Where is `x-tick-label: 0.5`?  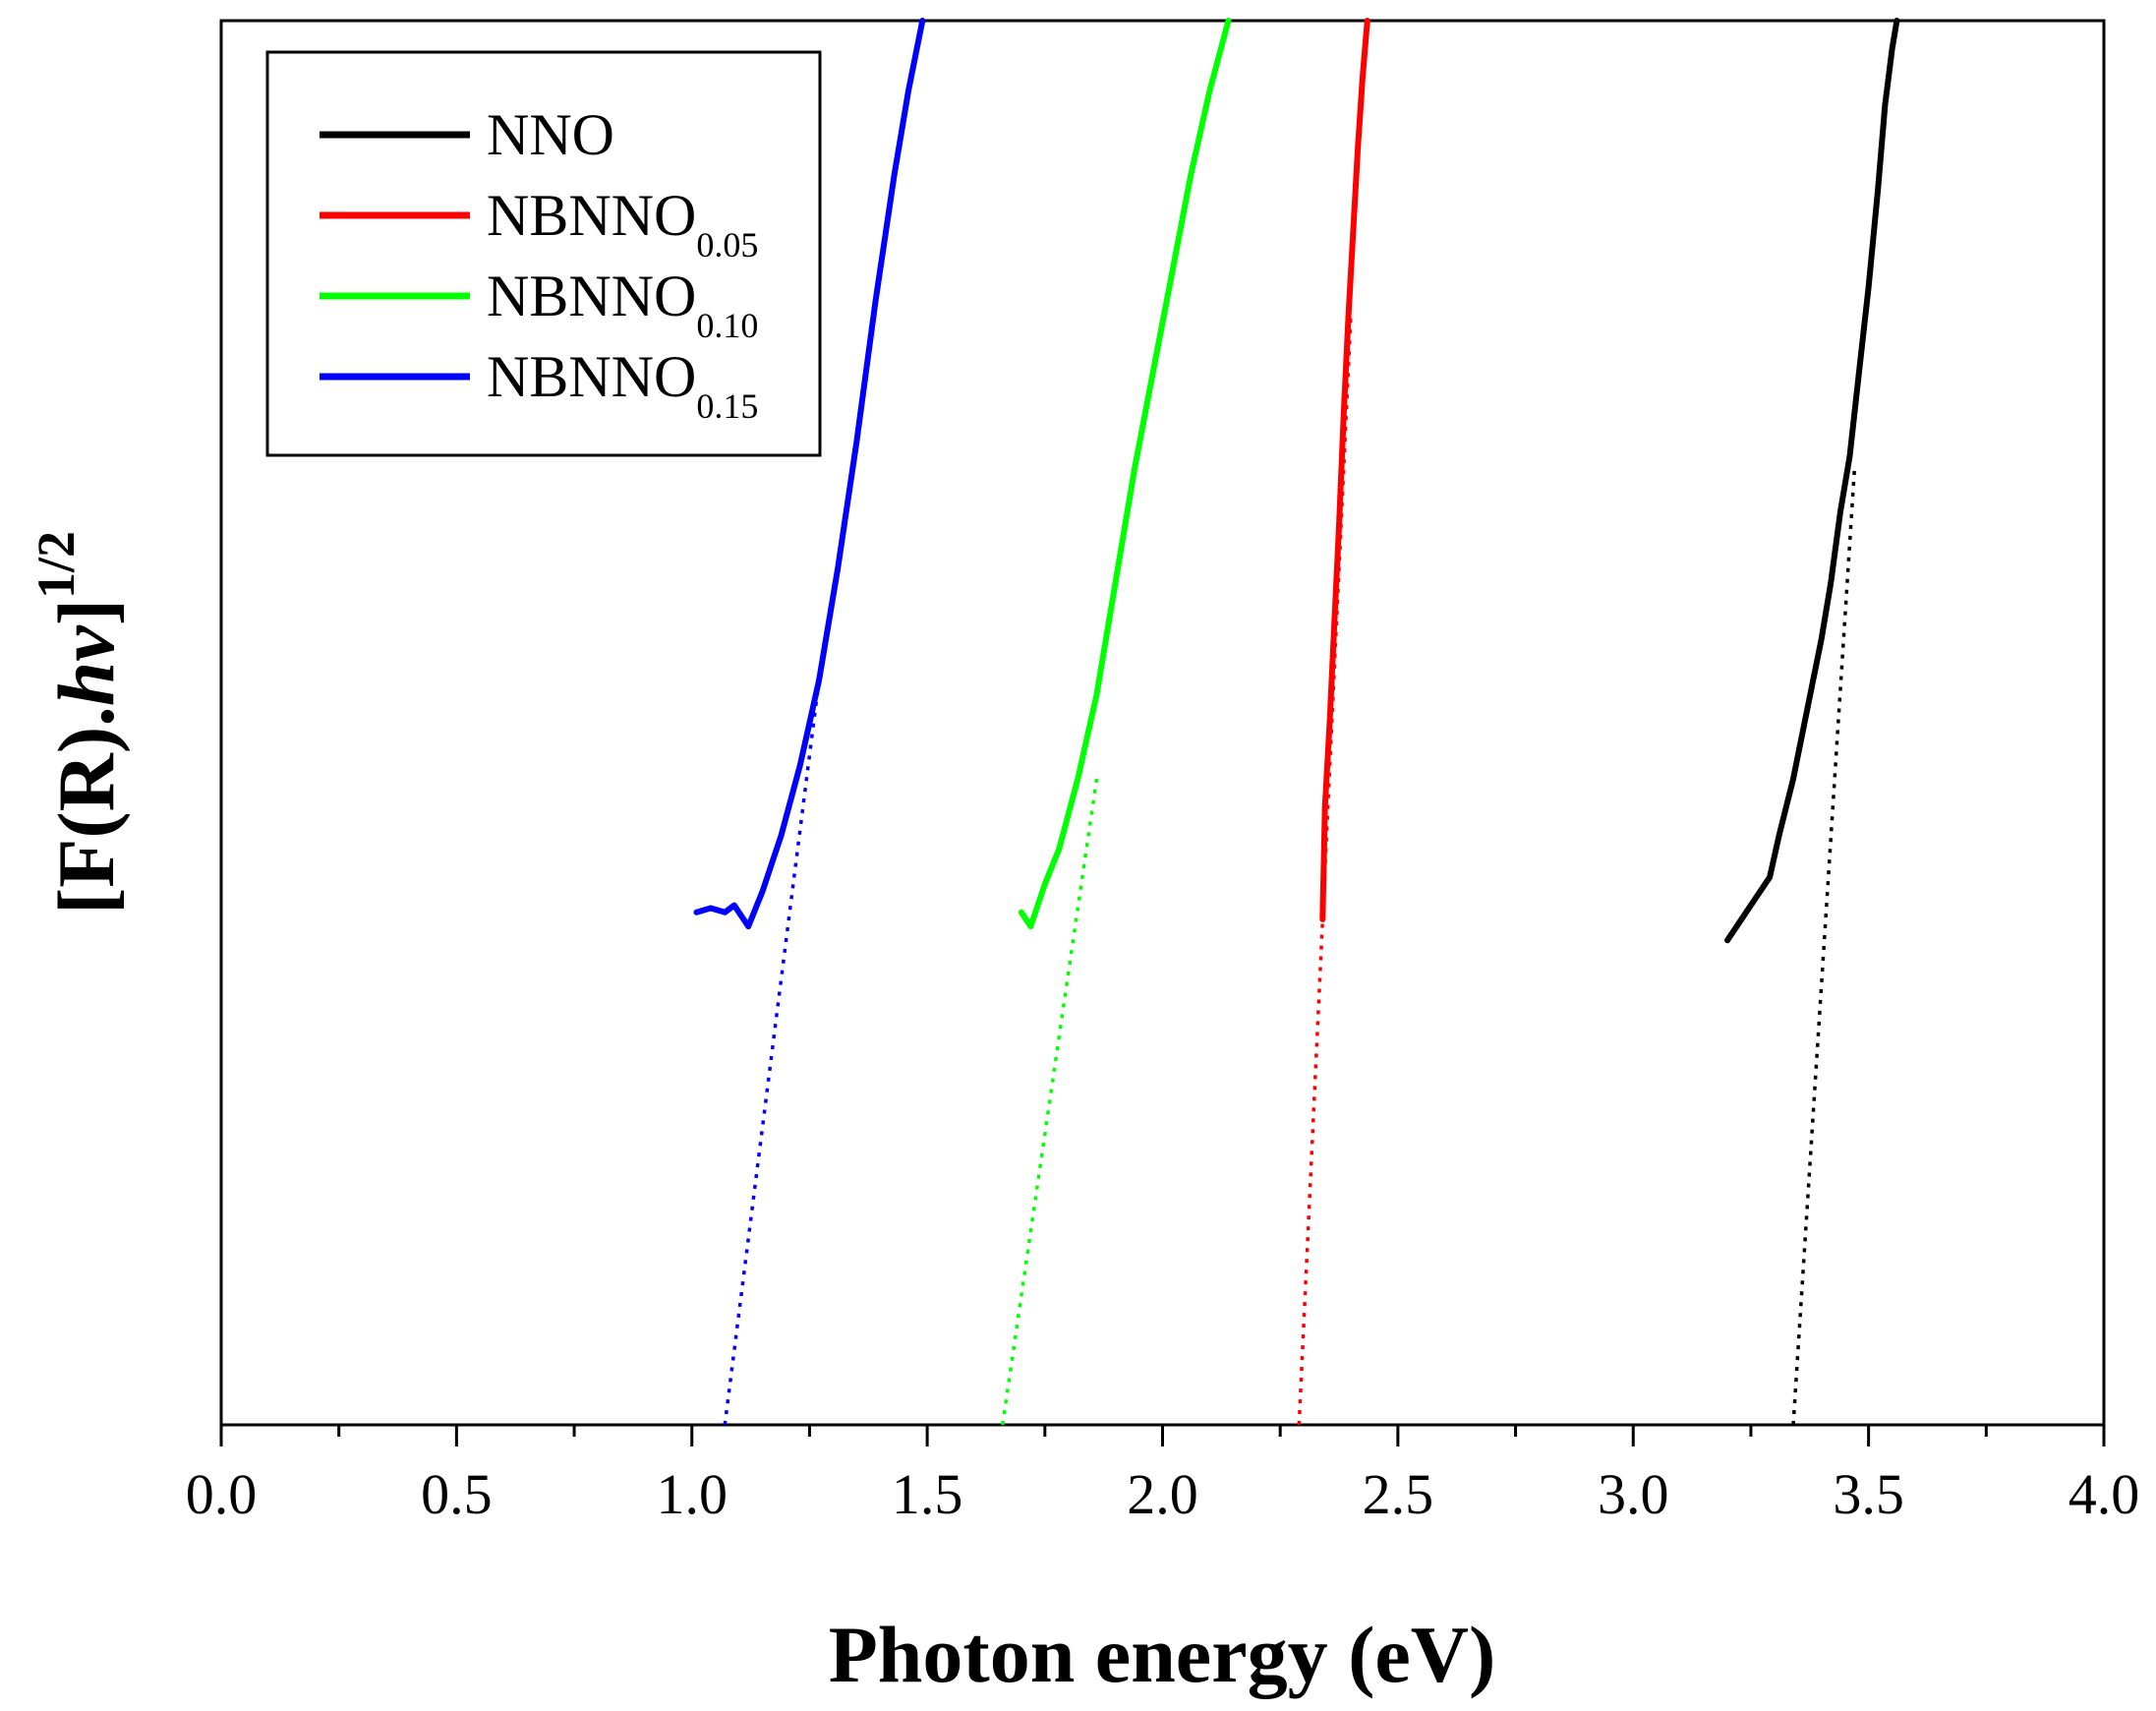 x-tick-label: 0.5 is located at coordinates (457, 1494).